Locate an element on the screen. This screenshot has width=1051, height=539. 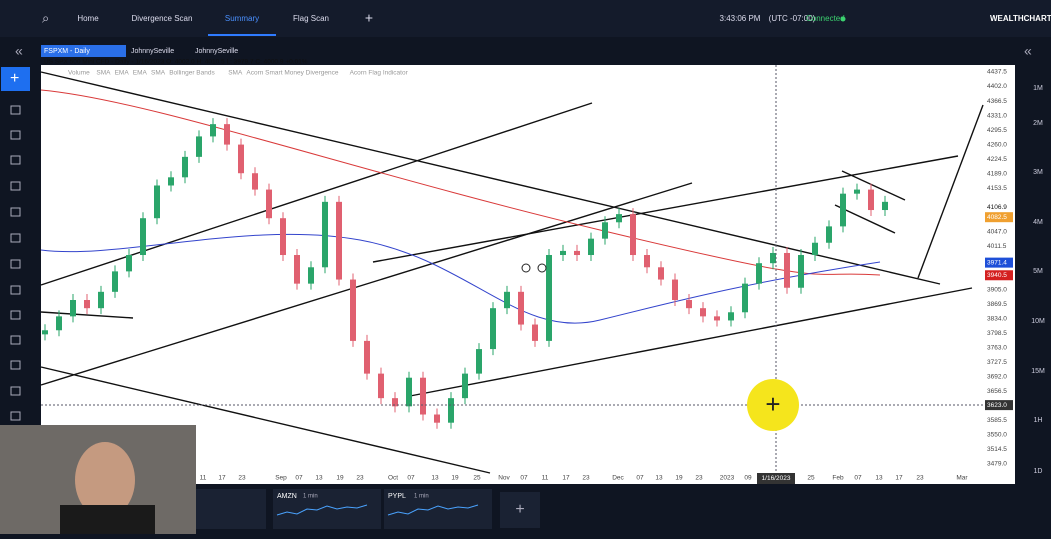
price-label: 3905.0 is located at coordinates (997, 289).